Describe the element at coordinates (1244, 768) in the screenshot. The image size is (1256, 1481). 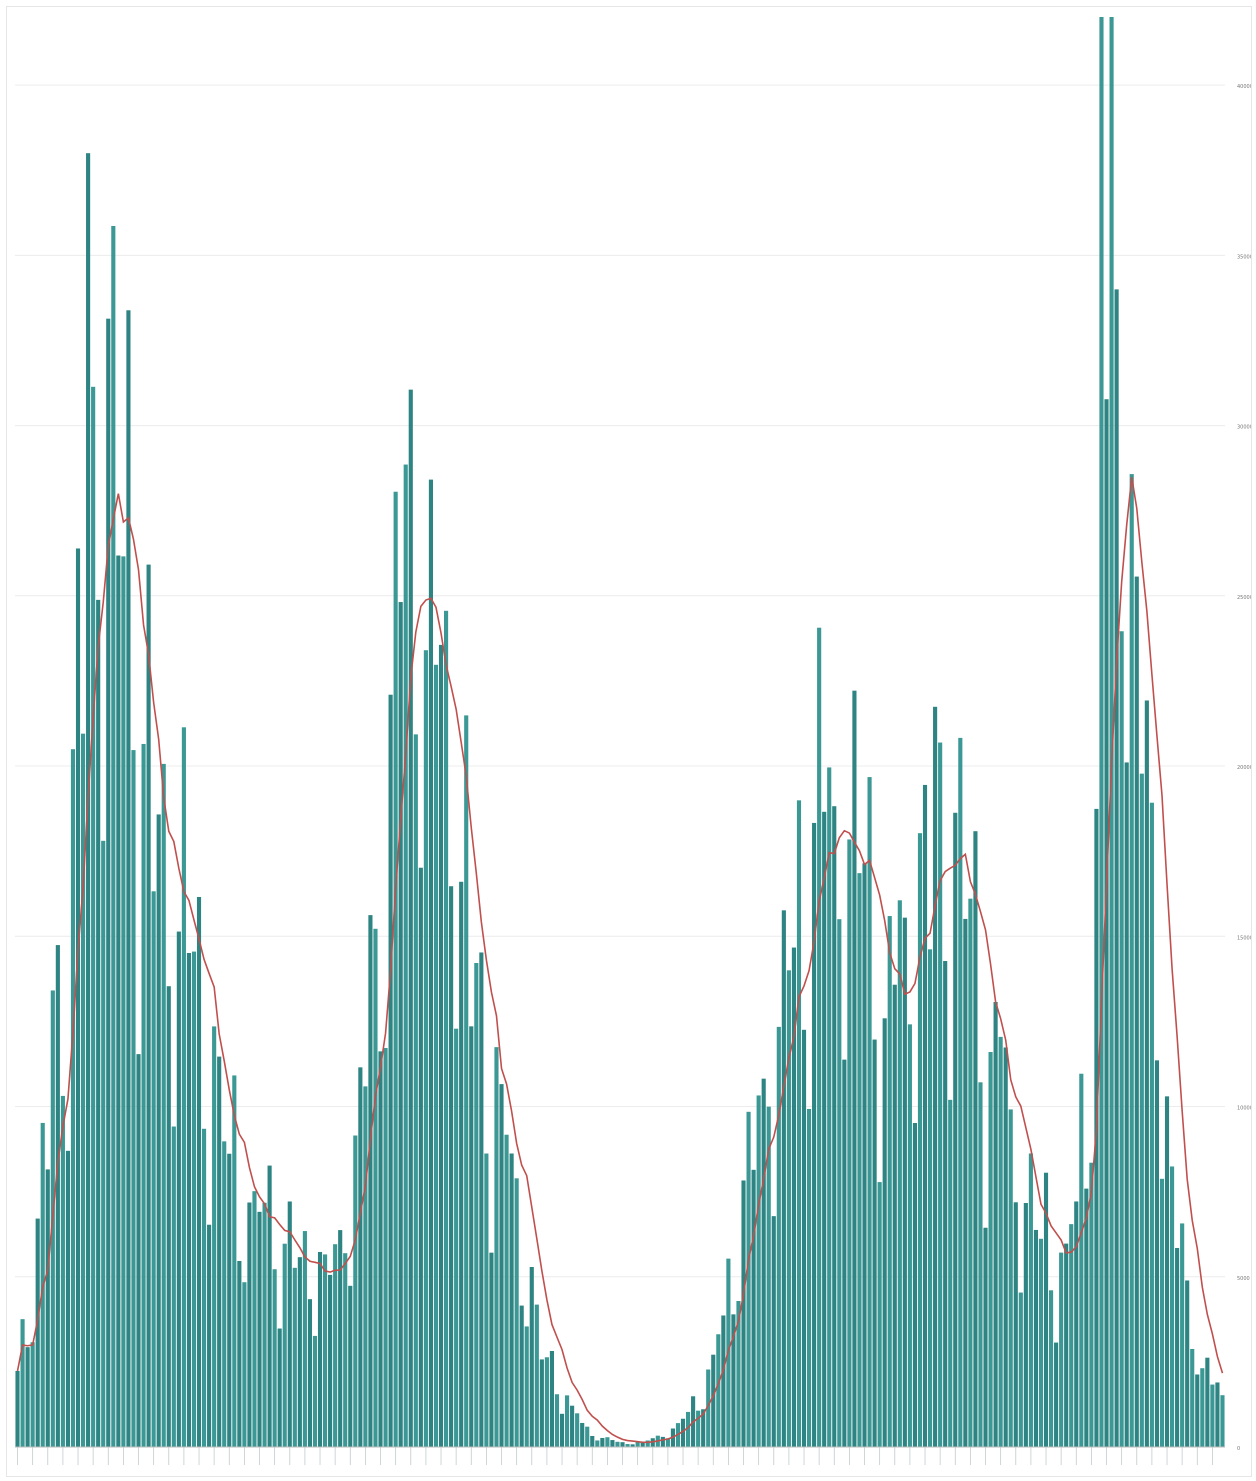
I see `y-tick-label: 20000` at that location.